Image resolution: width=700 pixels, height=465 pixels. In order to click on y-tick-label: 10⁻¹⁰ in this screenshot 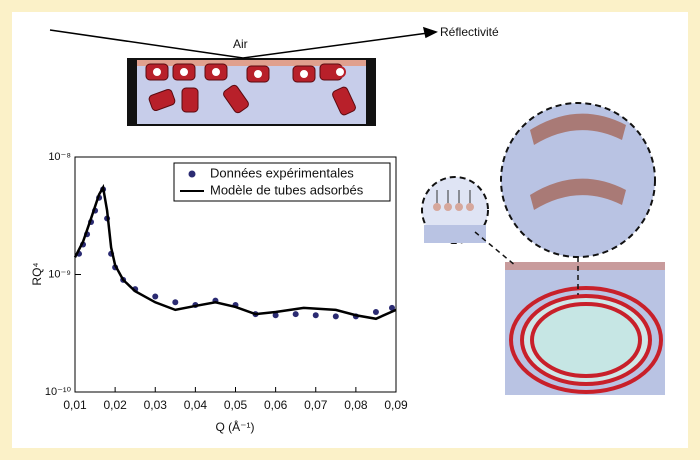, I will do `click(58, 392)`.